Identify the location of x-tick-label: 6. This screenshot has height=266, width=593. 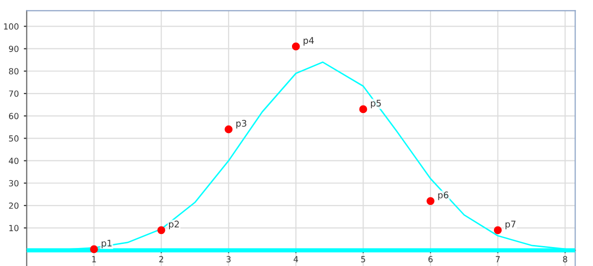
(430, 259).